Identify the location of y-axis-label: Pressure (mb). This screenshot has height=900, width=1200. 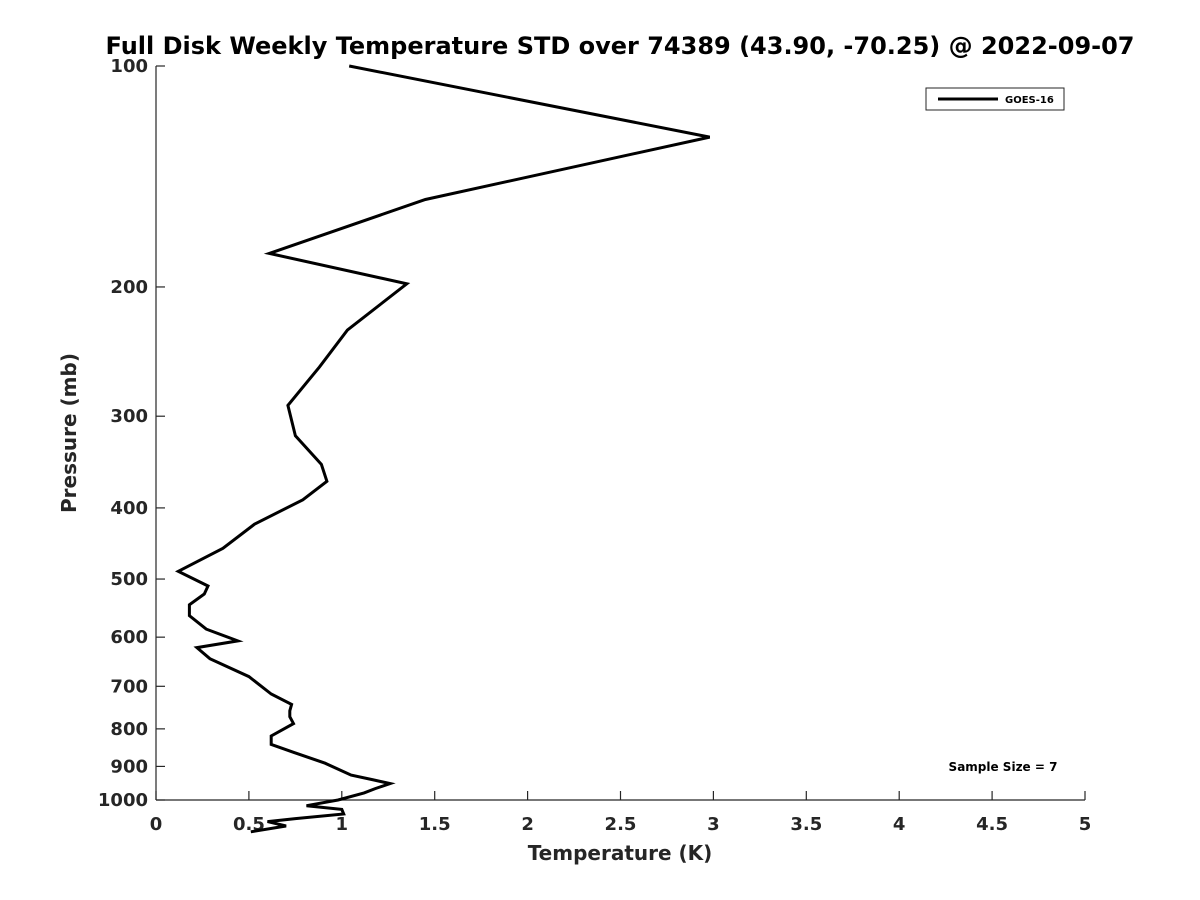
(69, 433).